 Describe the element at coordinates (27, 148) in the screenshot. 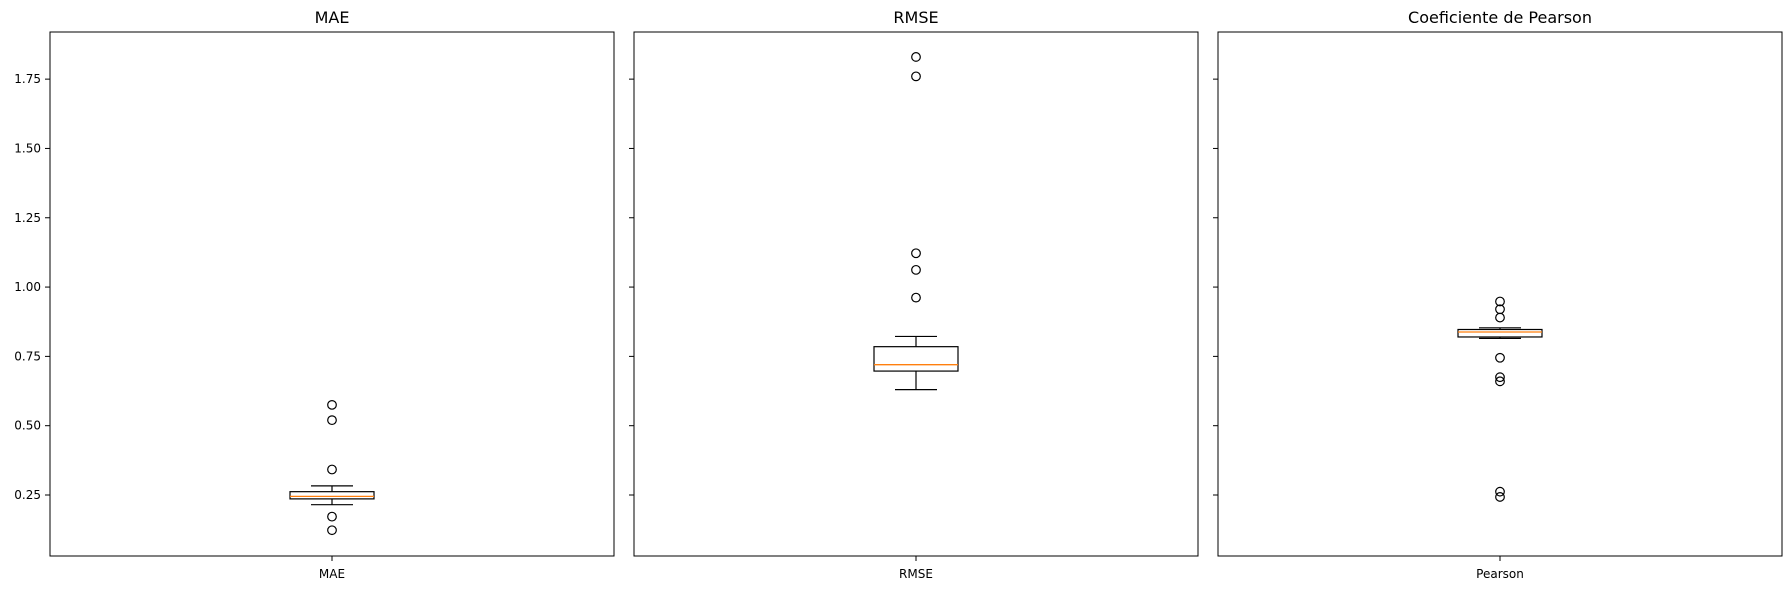

I see `y-tick-label: 1.50` at that location.